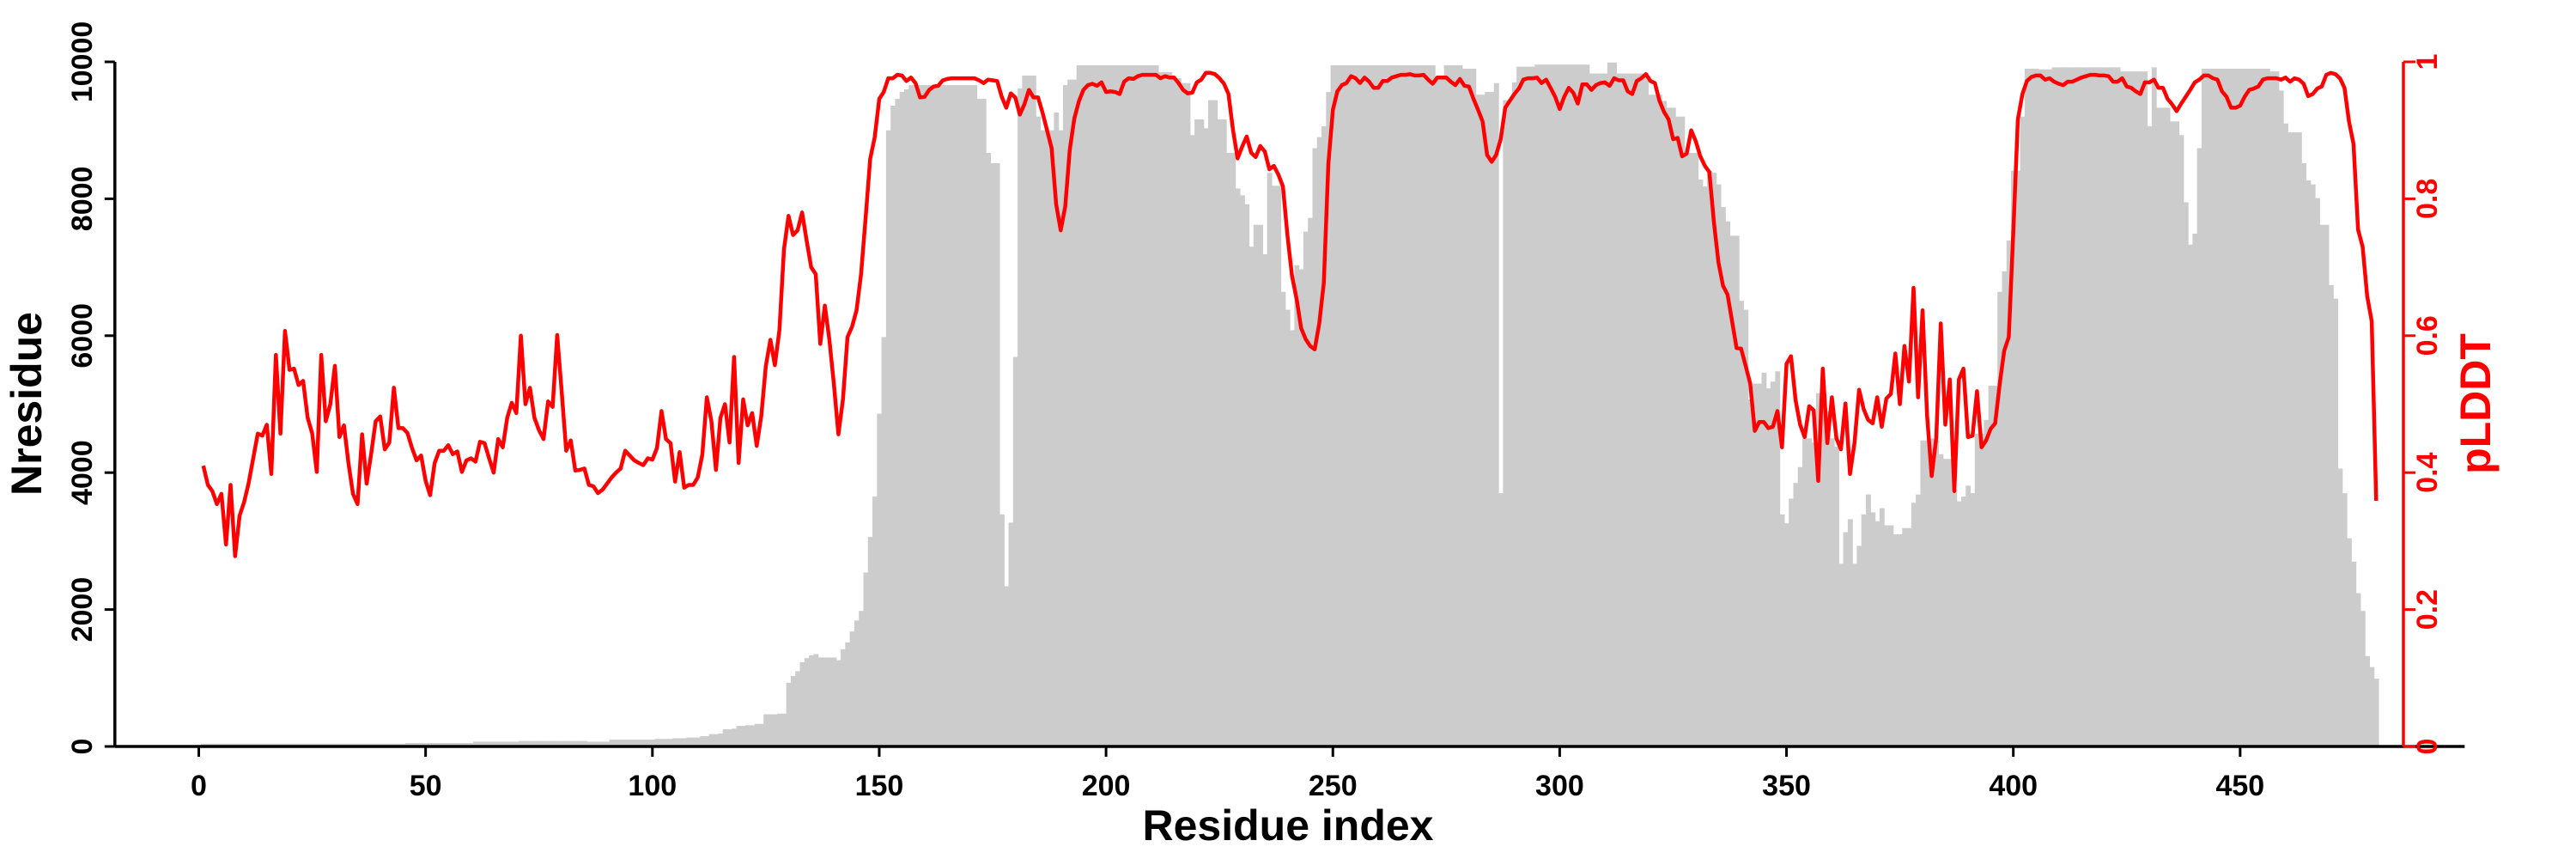  Describe the element at coordinates (1786, 786) in the screenshot. I see `x-tick-label: 350` at that location.